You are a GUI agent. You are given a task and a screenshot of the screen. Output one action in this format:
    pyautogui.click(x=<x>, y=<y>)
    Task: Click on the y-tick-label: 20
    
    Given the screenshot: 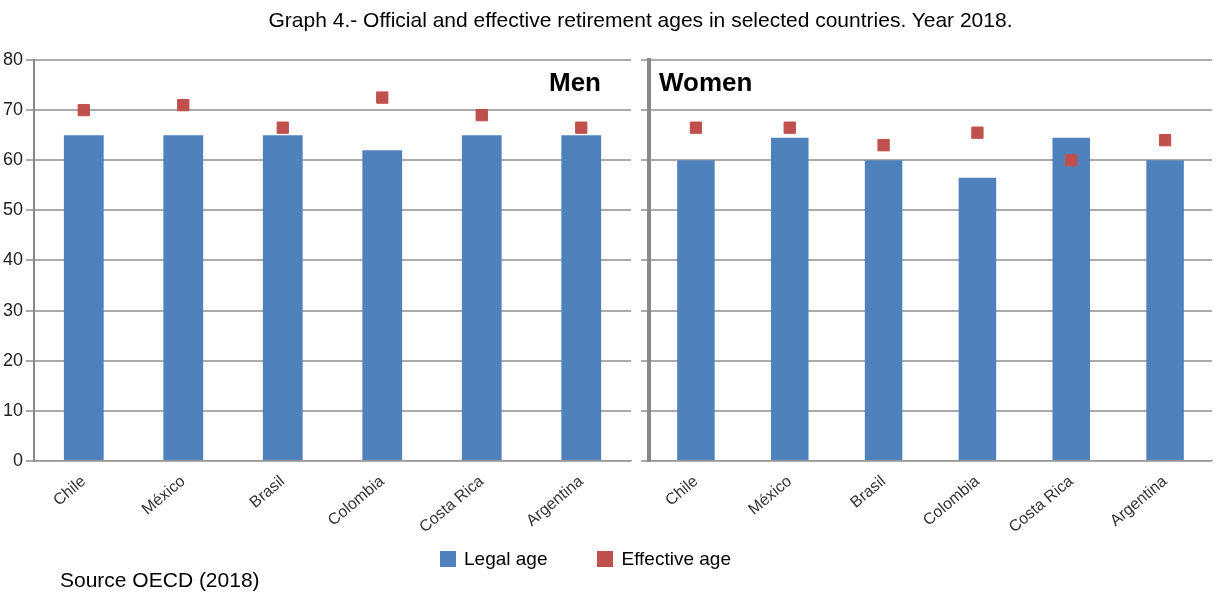 What is the action you would take?
    pyautogui.click(x=13, y=359)
    